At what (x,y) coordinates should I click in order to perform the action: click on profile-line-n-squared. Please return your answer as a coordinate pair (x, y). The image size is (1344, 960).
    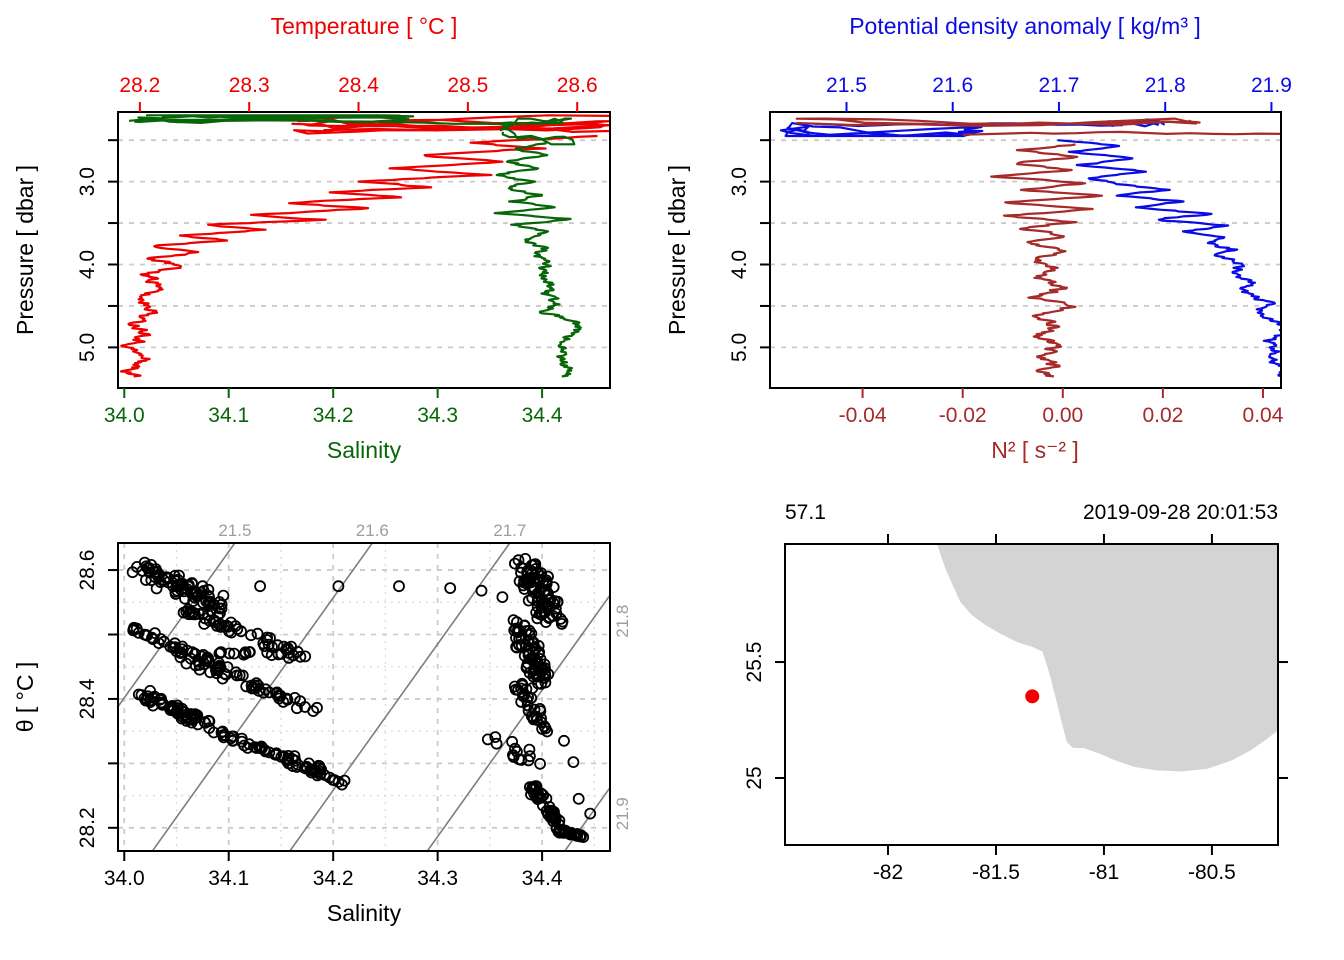
    Looking at the image, I should click on (1047, 260).